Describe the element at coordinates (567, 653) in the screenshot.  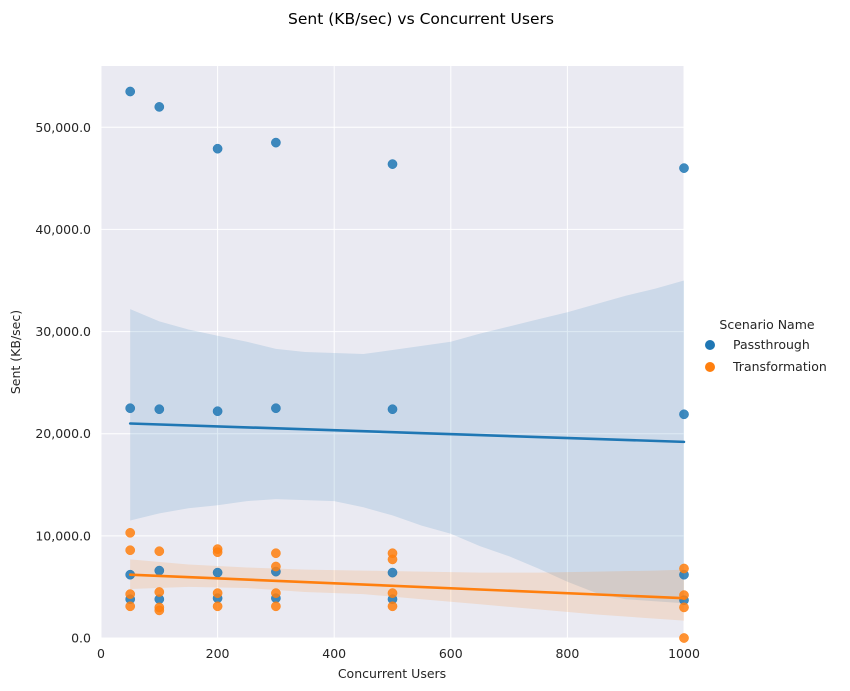
I see `x-tick-label: 800` at that location.